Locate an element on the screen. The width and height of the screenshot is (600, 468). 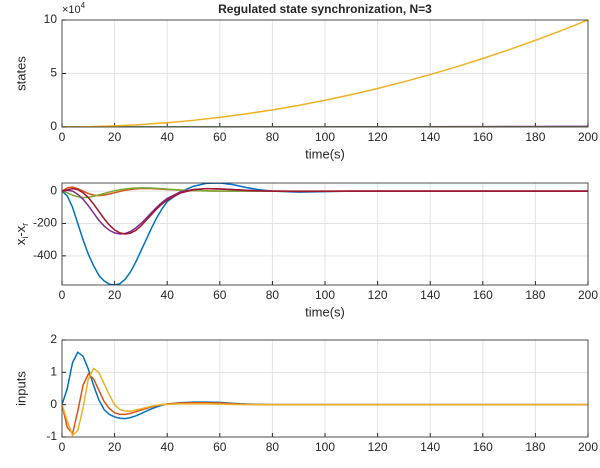
y-tick-label: -1 is located at coordinates (51, 436).